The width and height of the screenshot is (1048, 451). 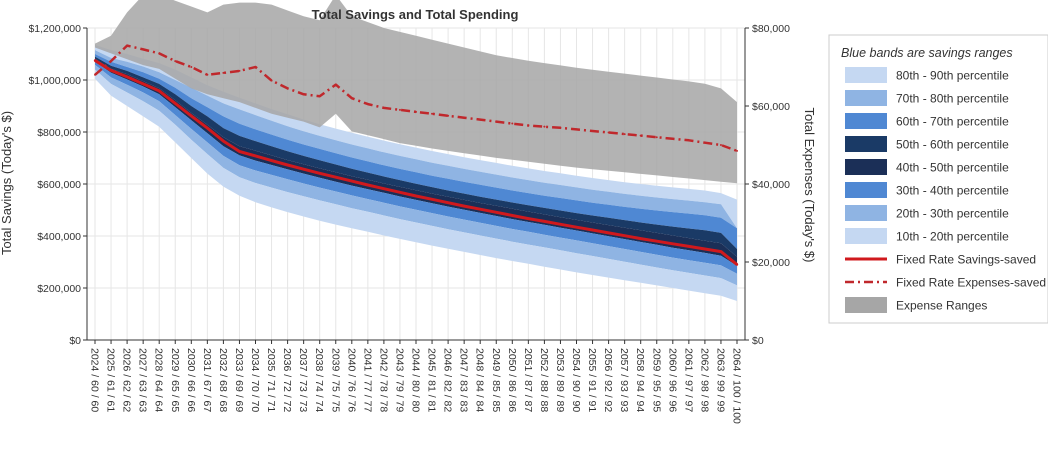 What do you see at coordinates (287, 380) in the screenshot?
I see `x-tick-label: 2036 / 72 / 72` at bounding box center [287, 380].